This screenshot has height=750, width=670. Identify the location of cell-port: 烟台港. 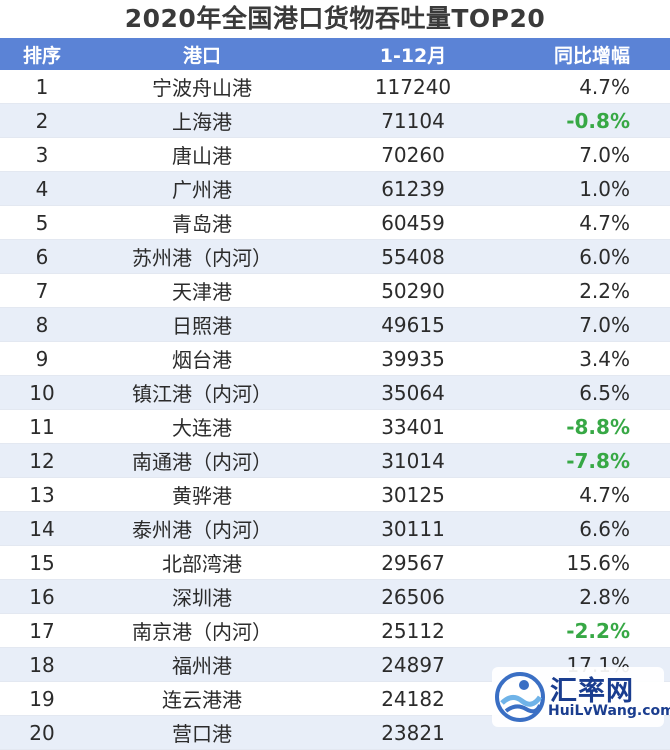
(202, 358).